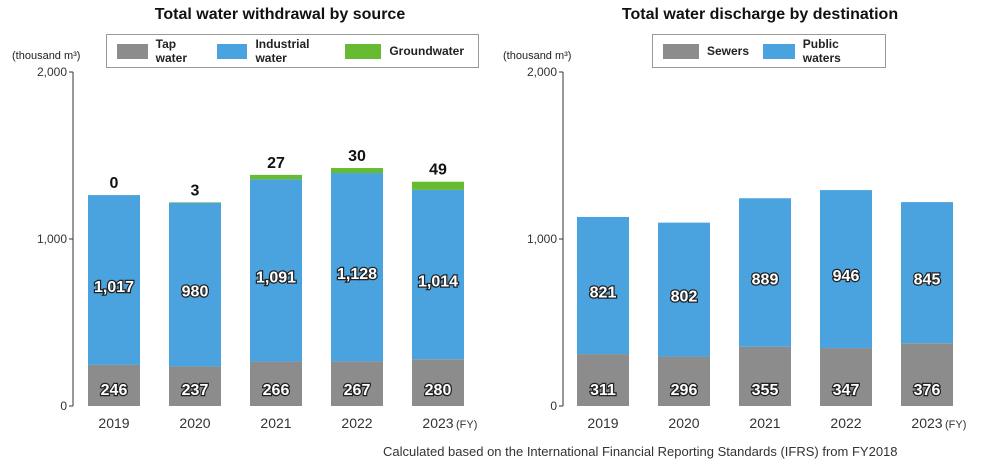  I want to click on discharge-data-label: 347, so click(846, 390).